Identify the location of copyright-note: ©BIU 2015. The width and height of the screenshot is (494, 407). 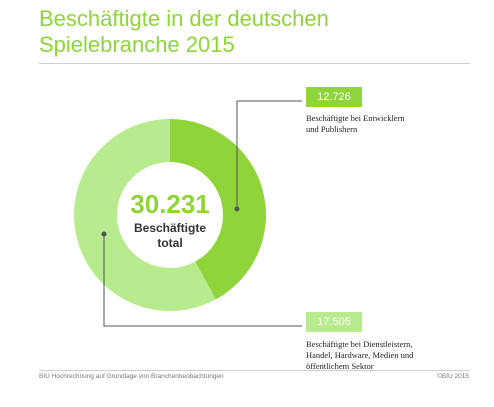
(453, 376).